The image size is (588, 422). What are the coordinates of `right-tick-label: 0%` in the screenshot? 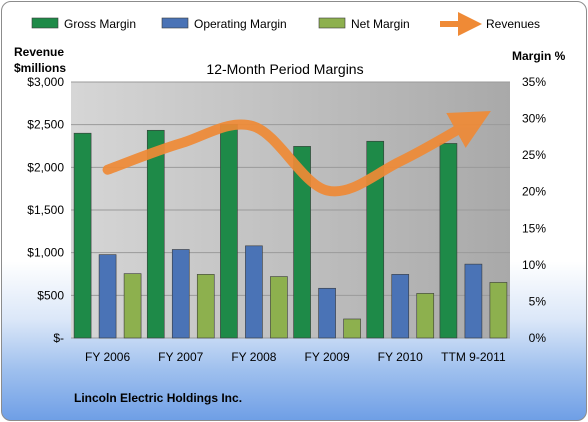 It's located at (538, 338).